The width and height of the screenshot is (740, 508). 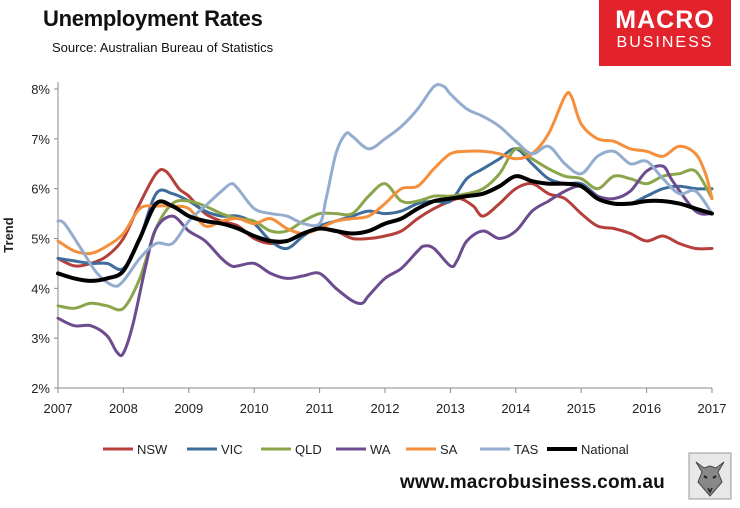 What do you see at coordinates (254, 408) in the screenshot?
I see `x-tick-label: 2010` at bounding box center [254, 408].